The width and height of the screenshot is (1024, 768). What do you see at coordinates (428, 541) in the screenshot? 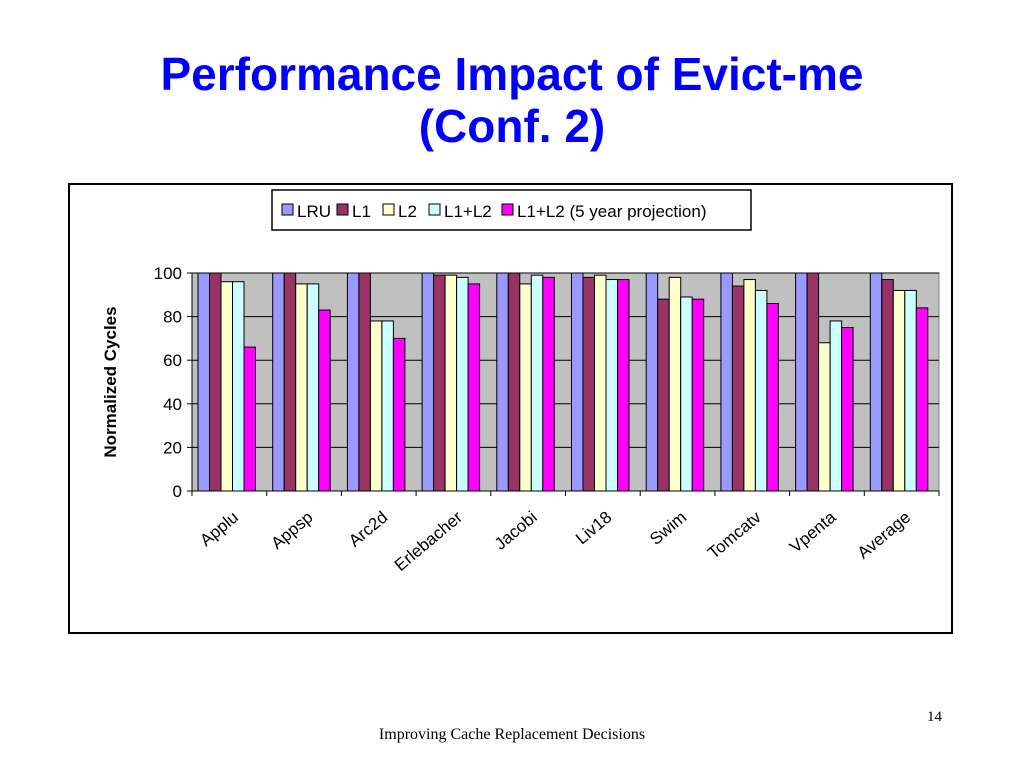
I see `x-tick-label: Erlebacher` at bounding box center [428, 541].